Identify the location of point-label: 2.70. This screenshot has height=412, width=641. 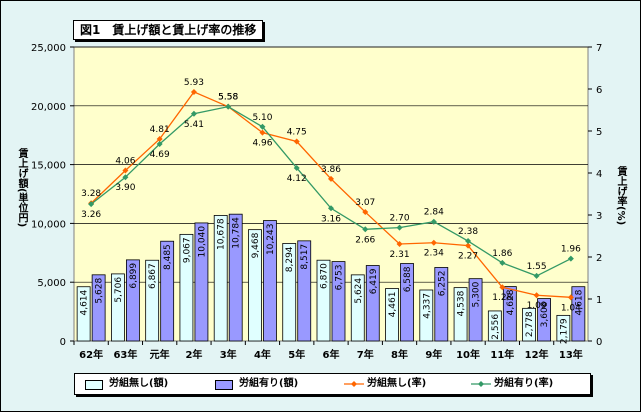
(400, 219).